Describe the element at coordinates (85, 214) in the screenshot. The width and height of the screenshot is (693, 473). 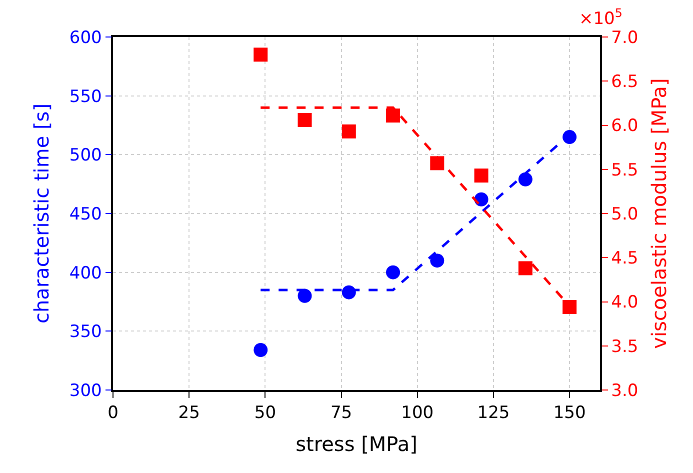
I see `y-tick-label: 450` at that location.